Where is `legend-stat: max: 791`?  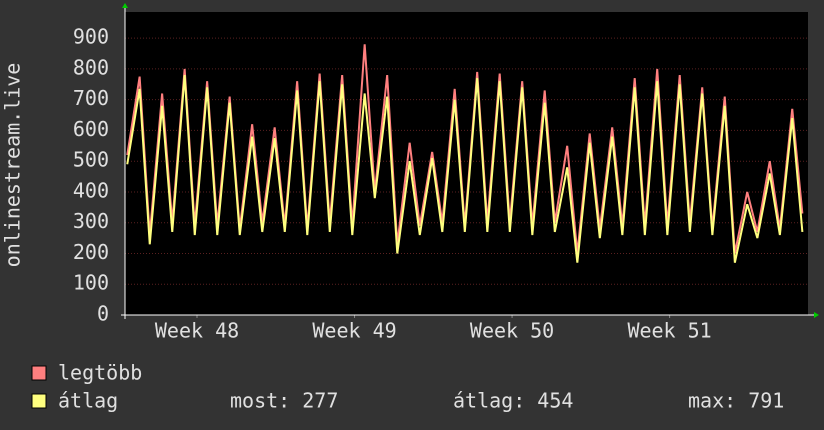
legend-stat: max: 791 is located at coordinates (736, 401).